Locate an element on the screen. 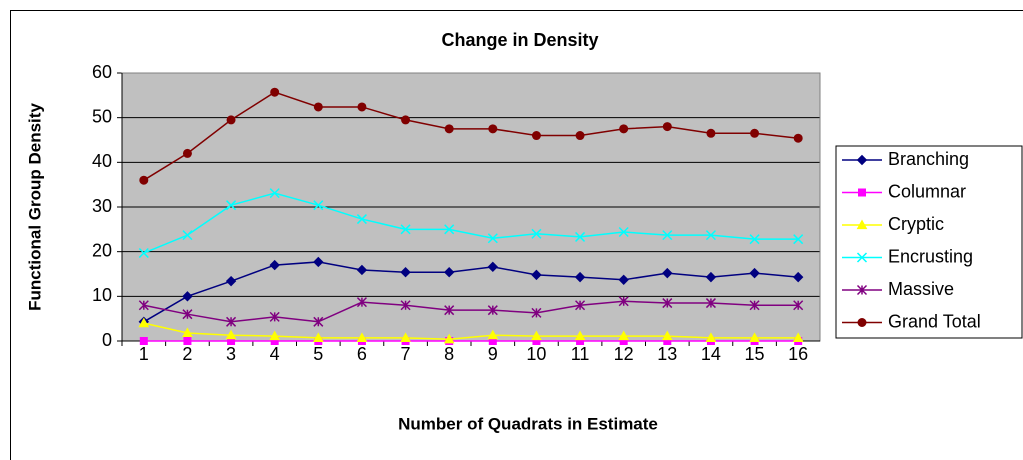 The height and width of the screenshot is (460, 1023). legend-label: Branching is located at coordinates (928, 159).